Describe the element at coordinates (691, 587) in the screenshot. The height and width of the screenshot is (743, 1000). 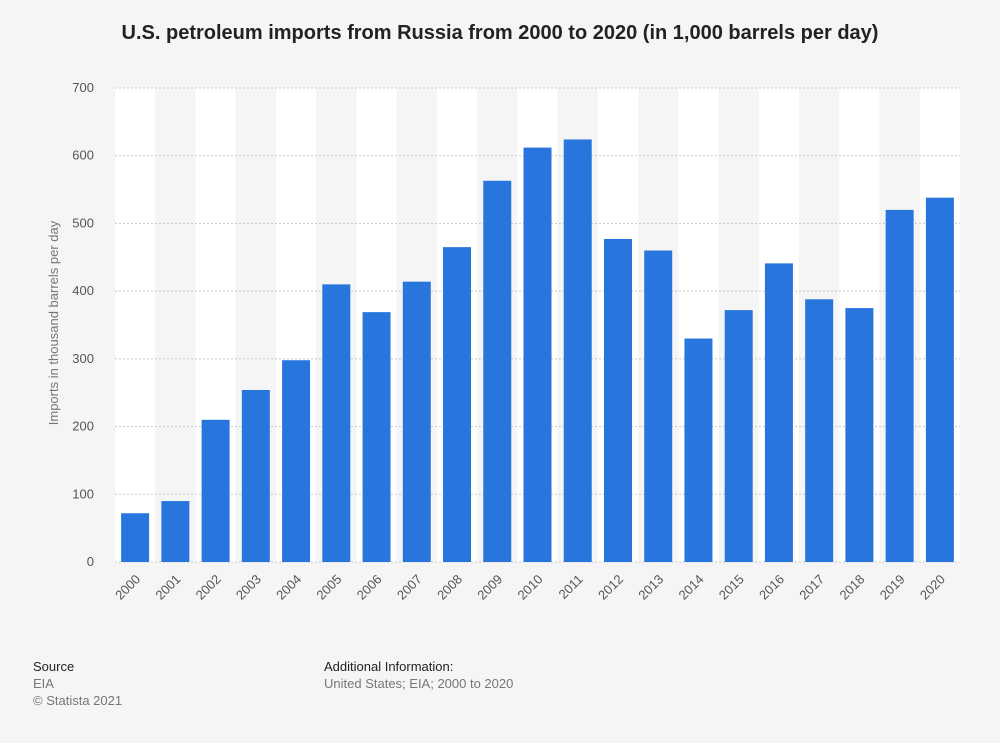
I see `x-tick-label: 2014` at that location.